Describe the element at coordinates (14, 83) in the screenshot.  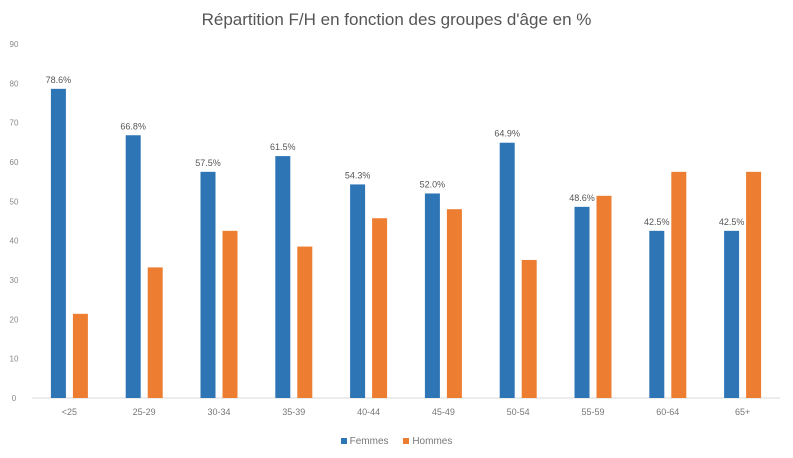
I see `y-tick-label: 80` at that location.